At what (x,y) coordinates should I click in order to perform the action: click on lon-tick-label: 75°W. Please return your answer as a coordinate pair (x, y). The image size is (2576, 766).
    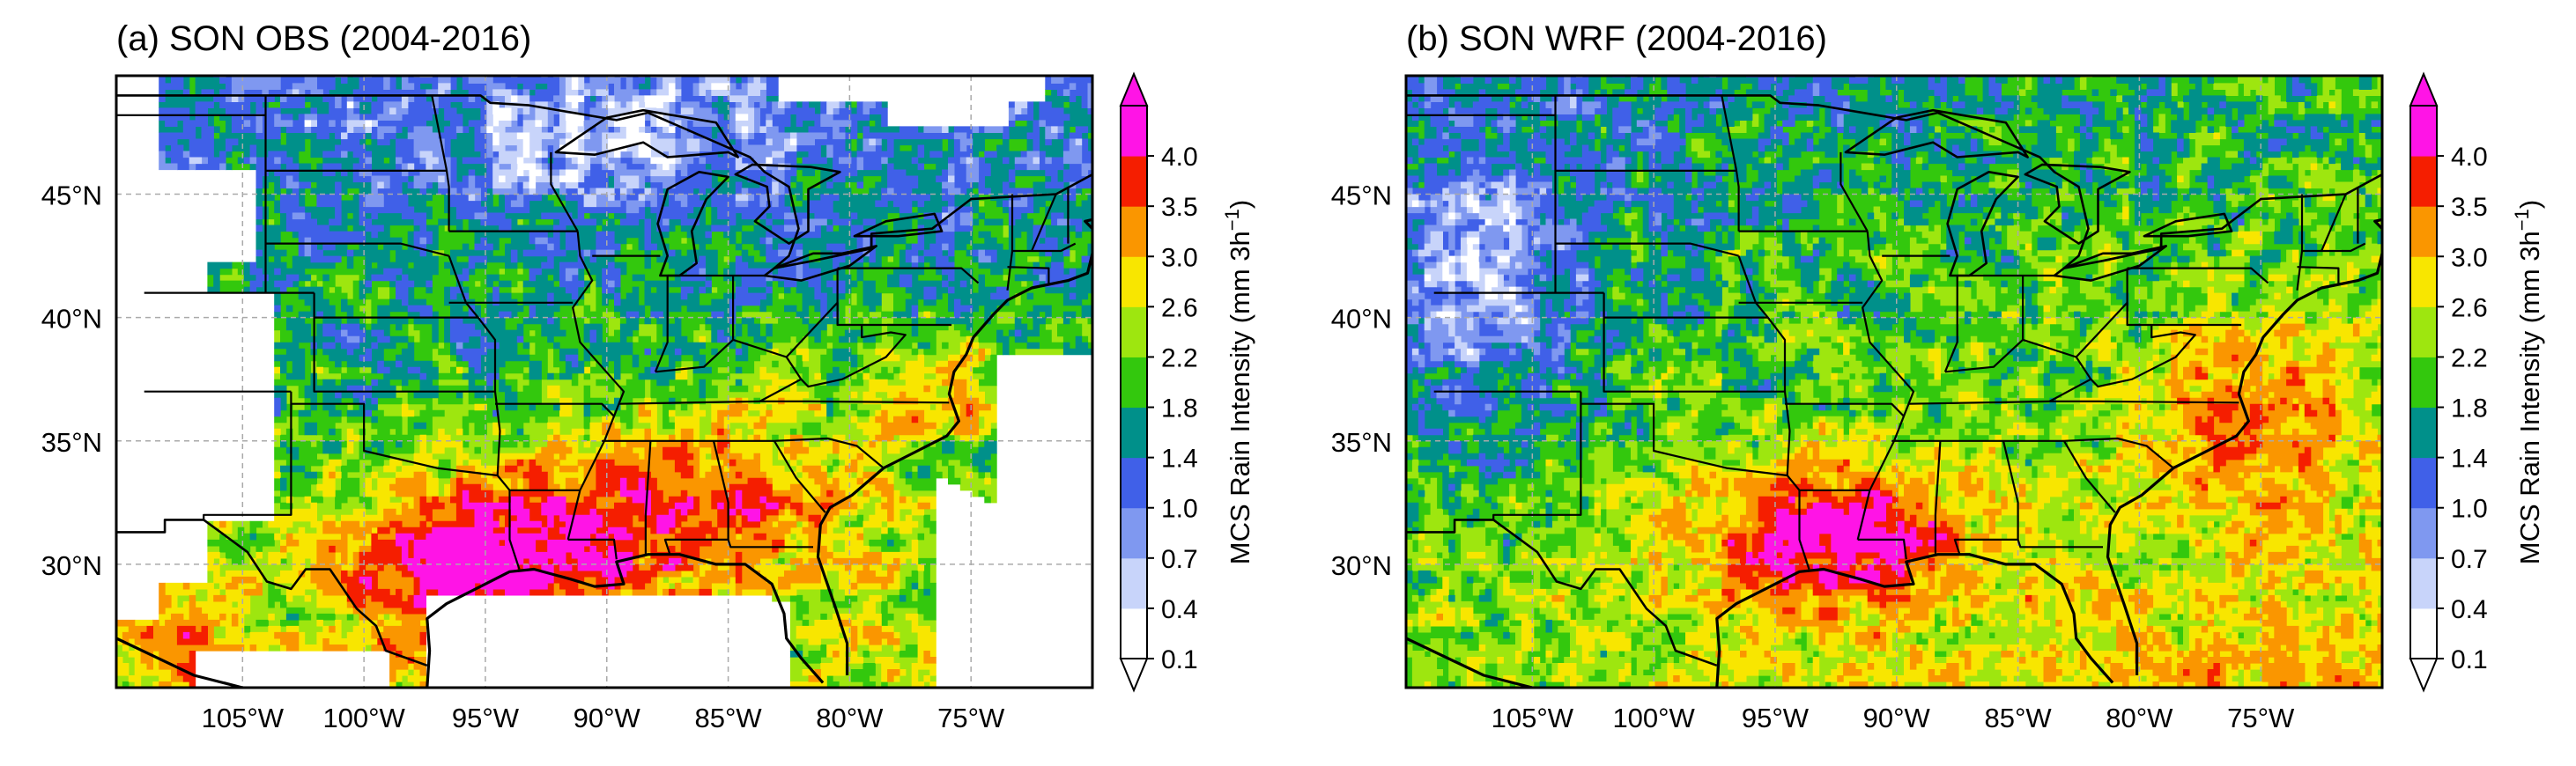
    Looking at the image, I should click on (2261, 718).